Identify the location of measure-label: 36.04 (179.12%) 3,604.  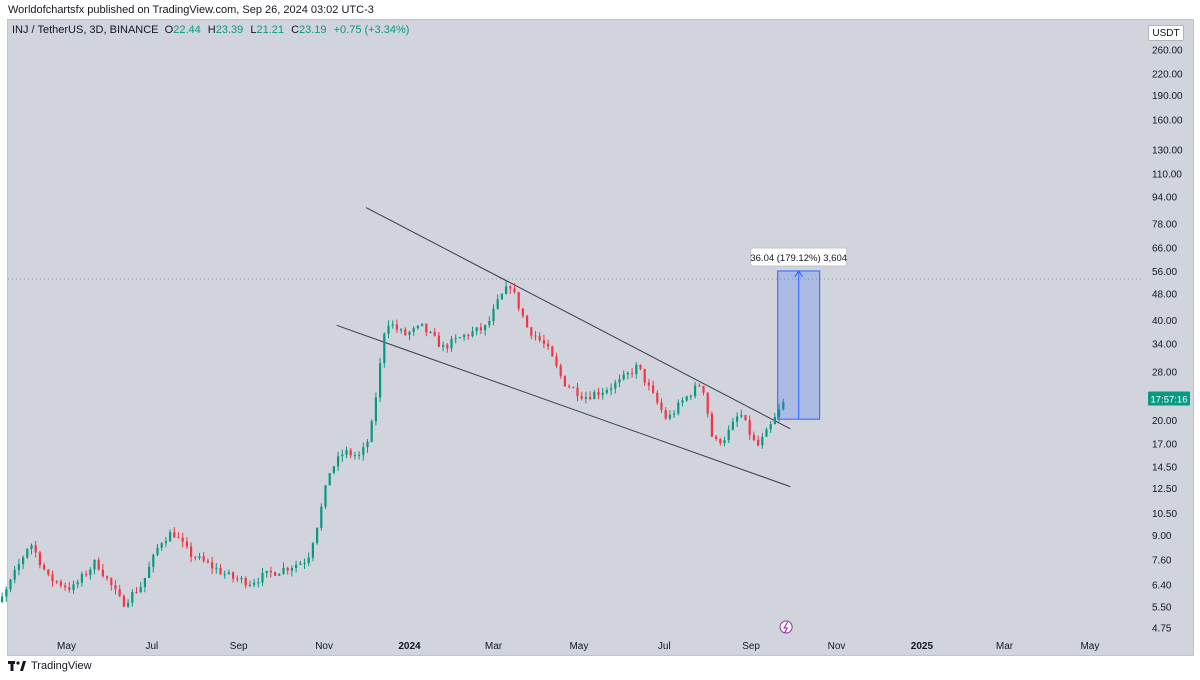
(798, 258).